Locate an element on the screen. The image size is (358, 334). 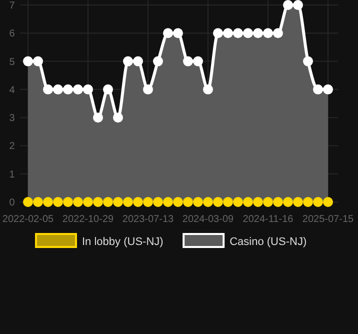
x-tick-label: 2022-10-29 is located at coordinates (88, 219).